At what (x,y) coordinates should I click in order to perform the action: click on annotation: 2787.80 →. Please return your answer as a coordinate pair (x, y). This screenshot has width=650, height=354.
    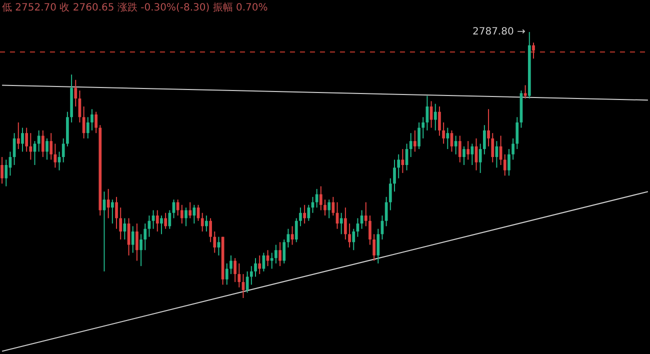
    Looking at the image, I should click on (499, 32).